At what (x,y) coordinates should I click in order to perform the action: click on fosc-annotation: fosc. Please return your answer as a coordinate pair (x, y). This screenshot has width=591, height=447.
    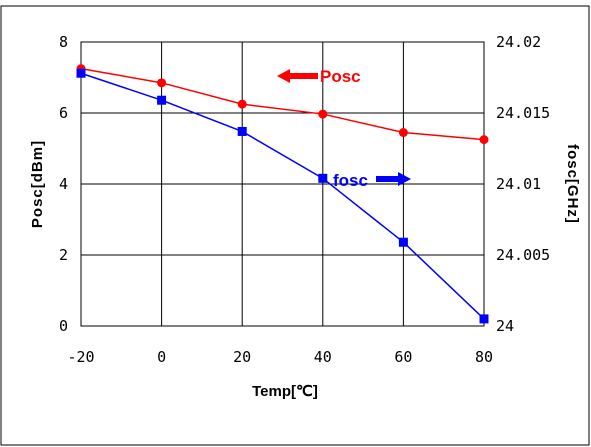
    Looking at the image, I should click on (372, 180).